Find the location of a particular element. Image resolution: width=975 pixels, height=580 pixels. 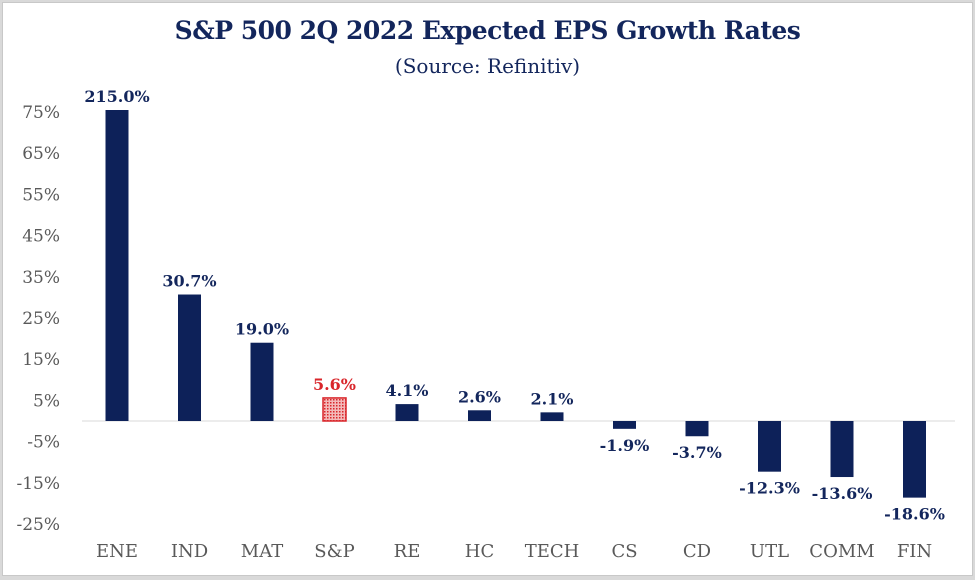

bar-comm is located at coordinates (842, 449).